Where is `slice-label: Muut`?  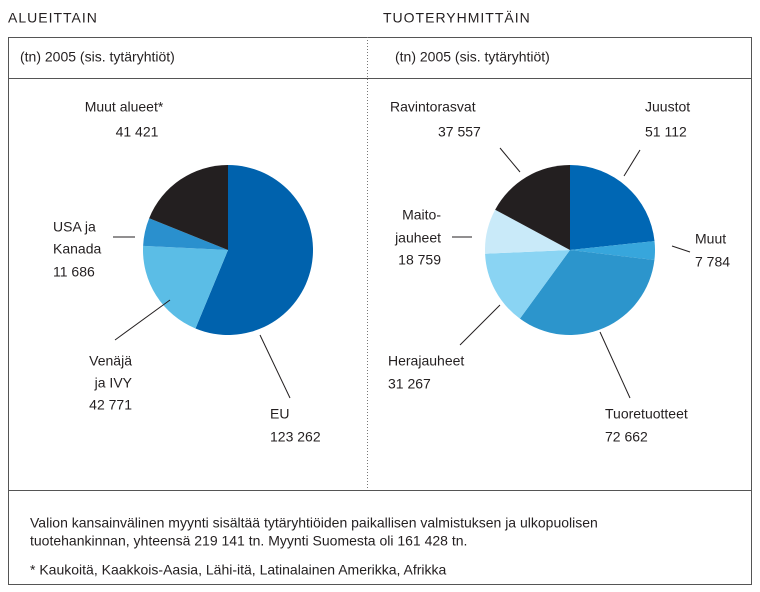
slice-label: Muut is located at coordinates (710, 239).